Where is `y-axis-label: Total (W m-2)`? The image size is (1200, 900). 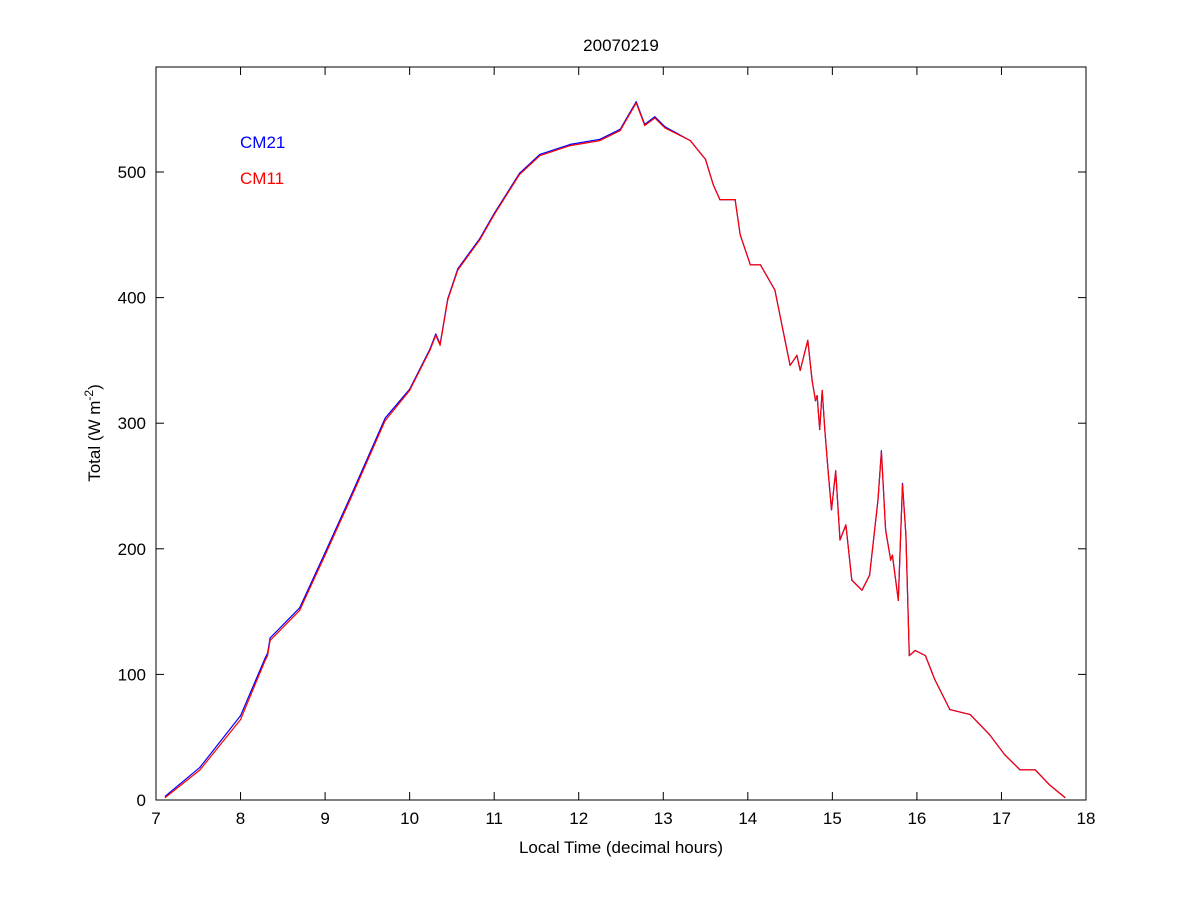 y-axis-label: Total (W m-2) is located at coordinates (93, 433).